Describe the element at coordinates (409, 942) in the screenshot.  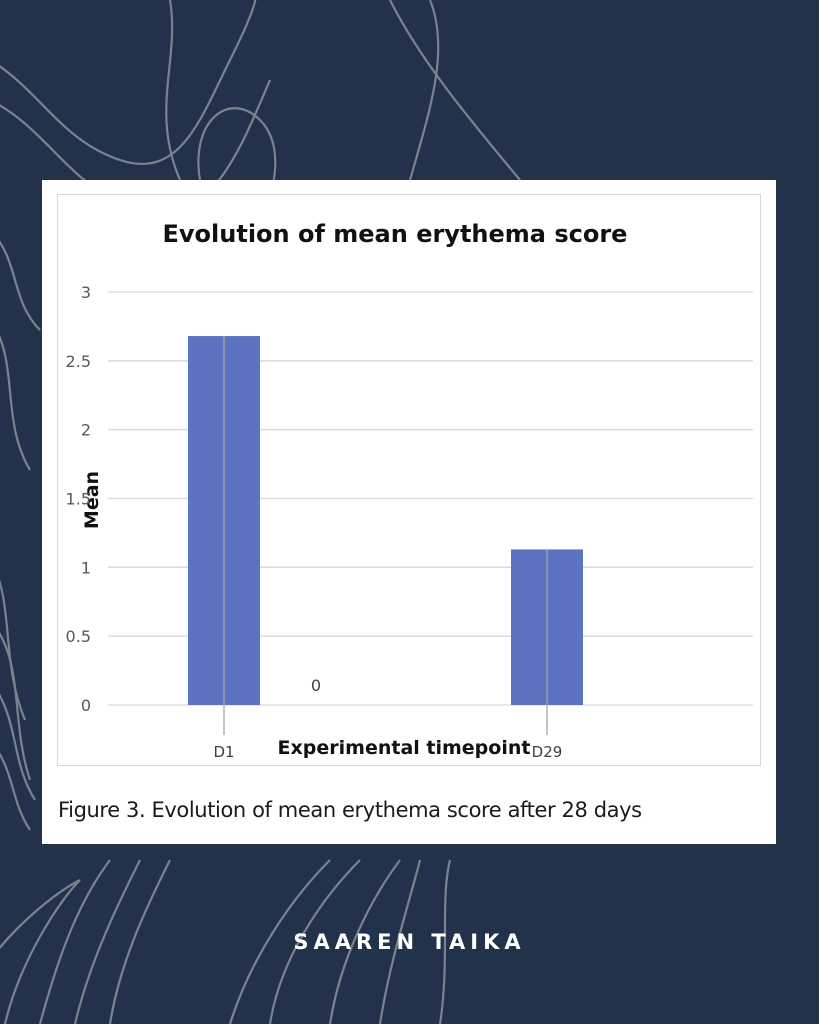
I see `brand-name: SAAREN TAIKA` at that location.